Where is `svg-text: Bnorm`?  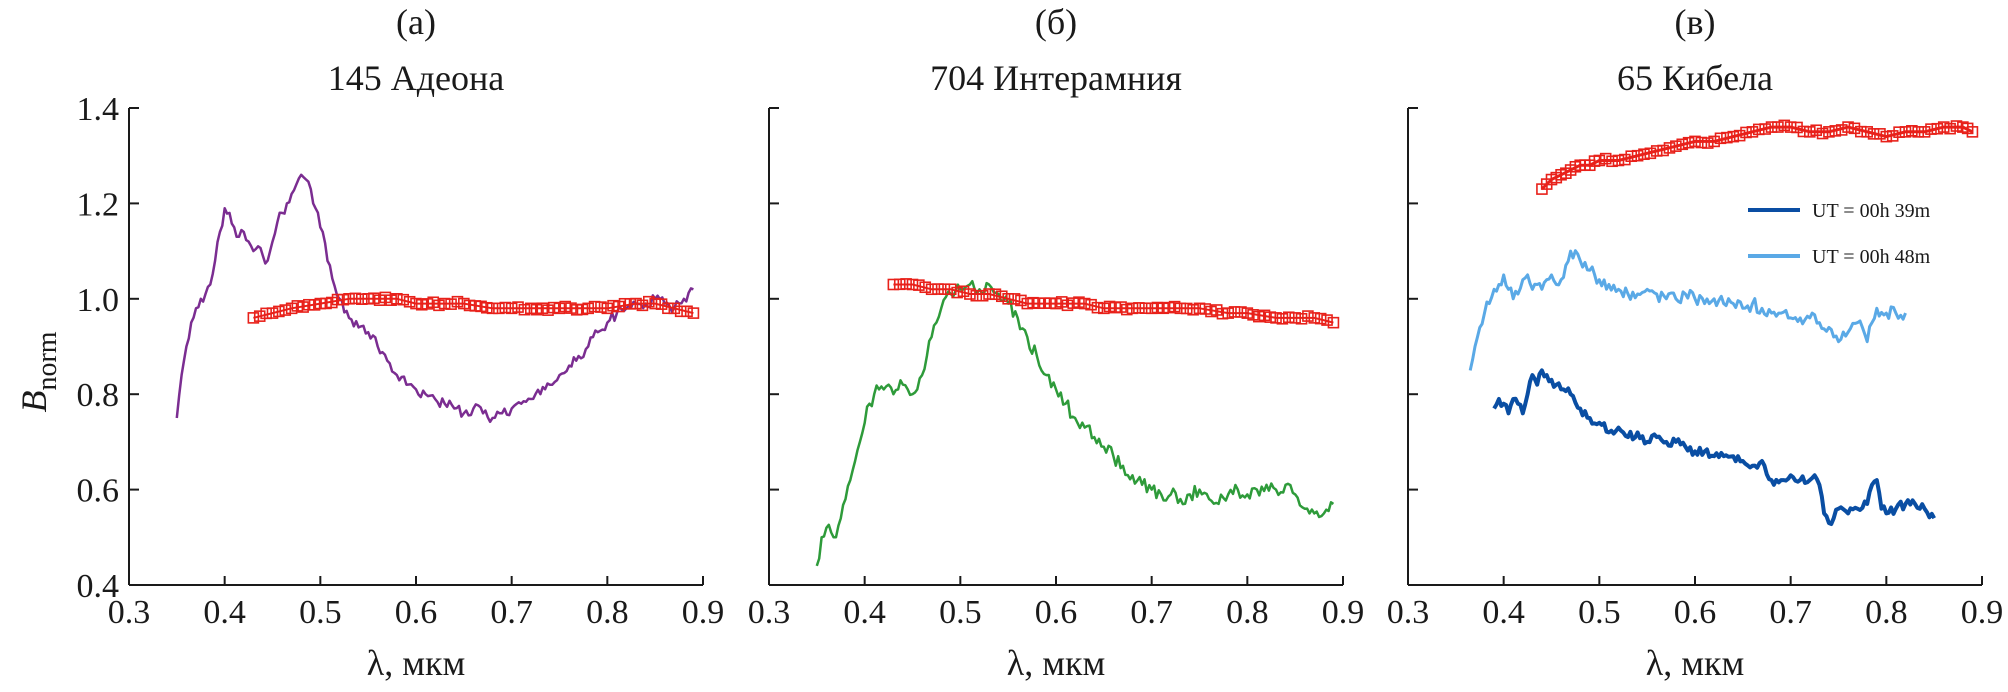
svg-text: Bnorm is located at coordinates (38, 371).